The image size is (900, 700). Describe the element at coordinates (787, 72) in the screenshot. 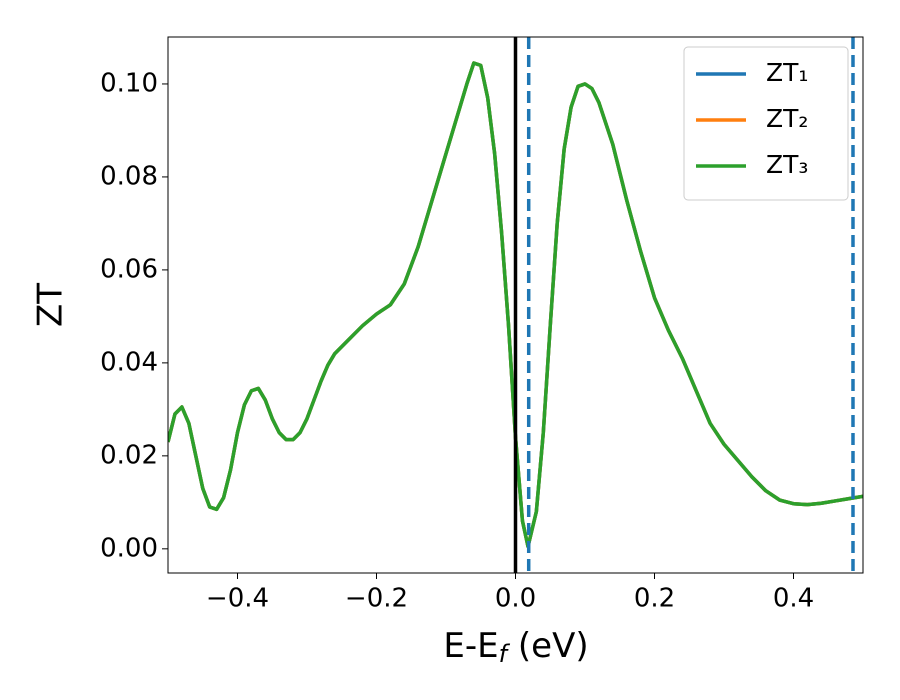

I see `legend-label: ZT₁` at that location.